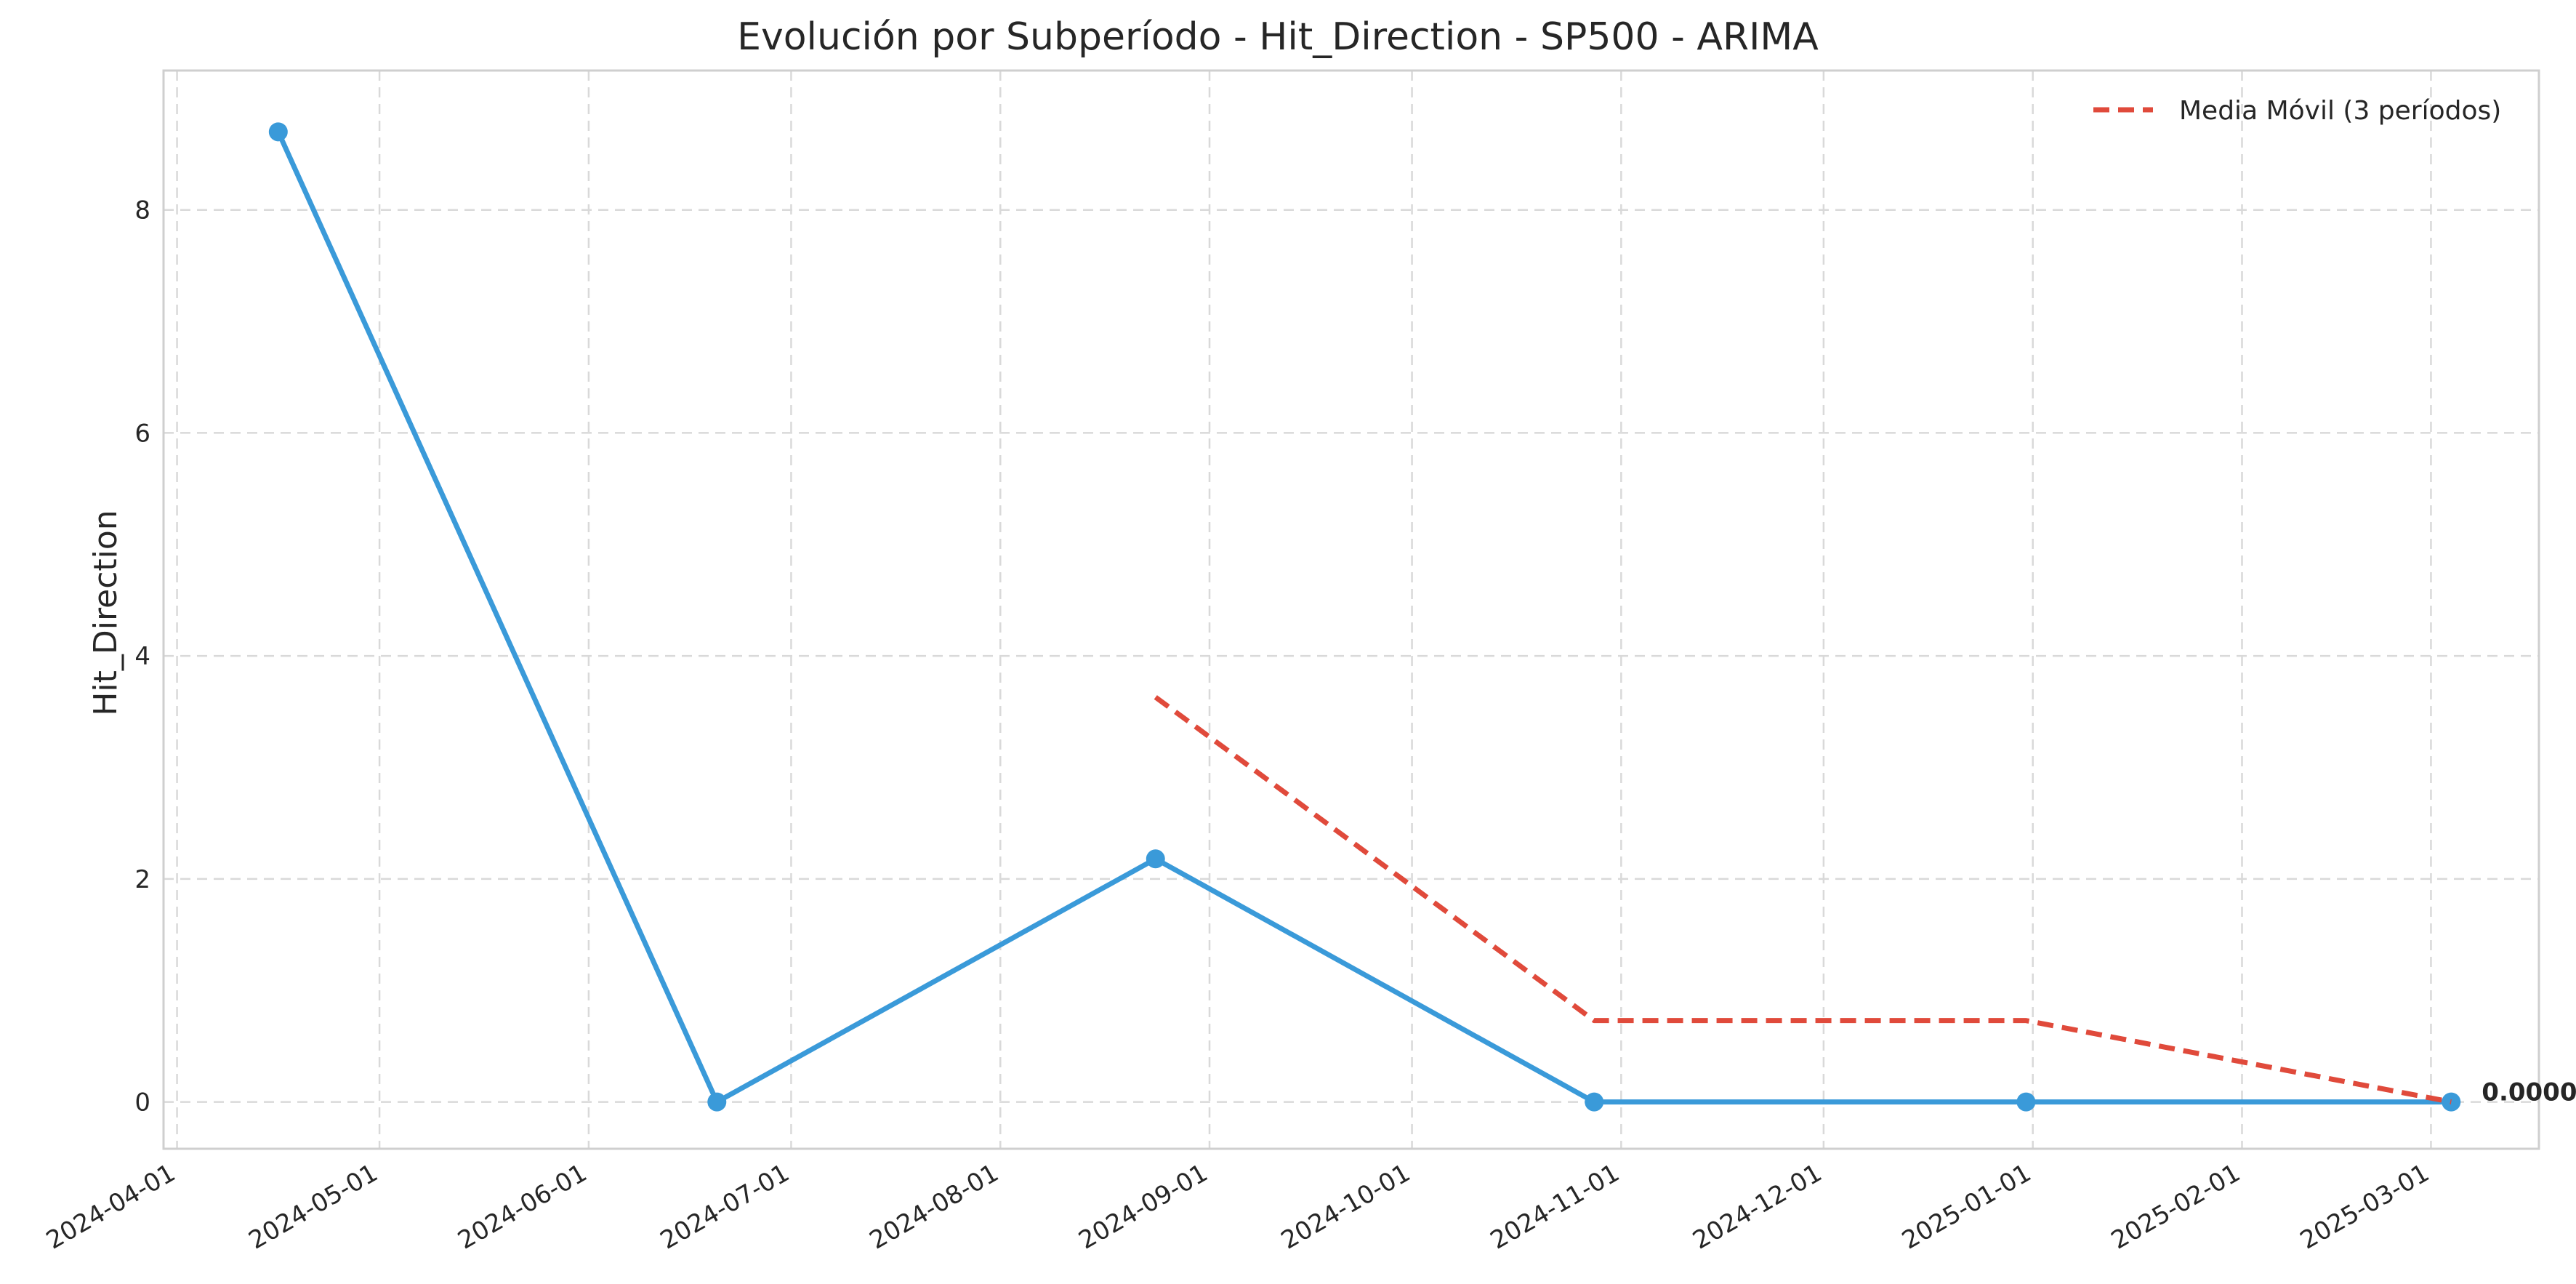 This screenshot has width=2576, height=1284. What do you see at coordinates (142, 433) in the screenshot?
I see `y-tick-label: 6` at bounding box center [142, 433].